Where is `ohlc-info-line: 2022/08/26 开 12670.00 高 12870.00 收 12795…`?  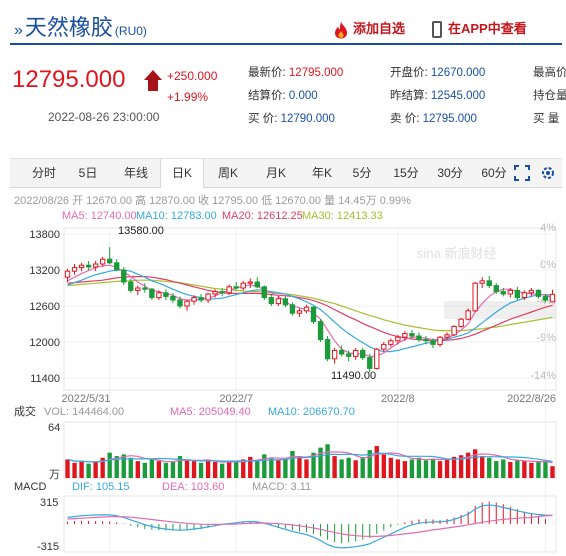 ohlc-info-line: 2022/08/26 开 12670.00 高 12870.00 收 12795… is located at coordinates (212, 200).